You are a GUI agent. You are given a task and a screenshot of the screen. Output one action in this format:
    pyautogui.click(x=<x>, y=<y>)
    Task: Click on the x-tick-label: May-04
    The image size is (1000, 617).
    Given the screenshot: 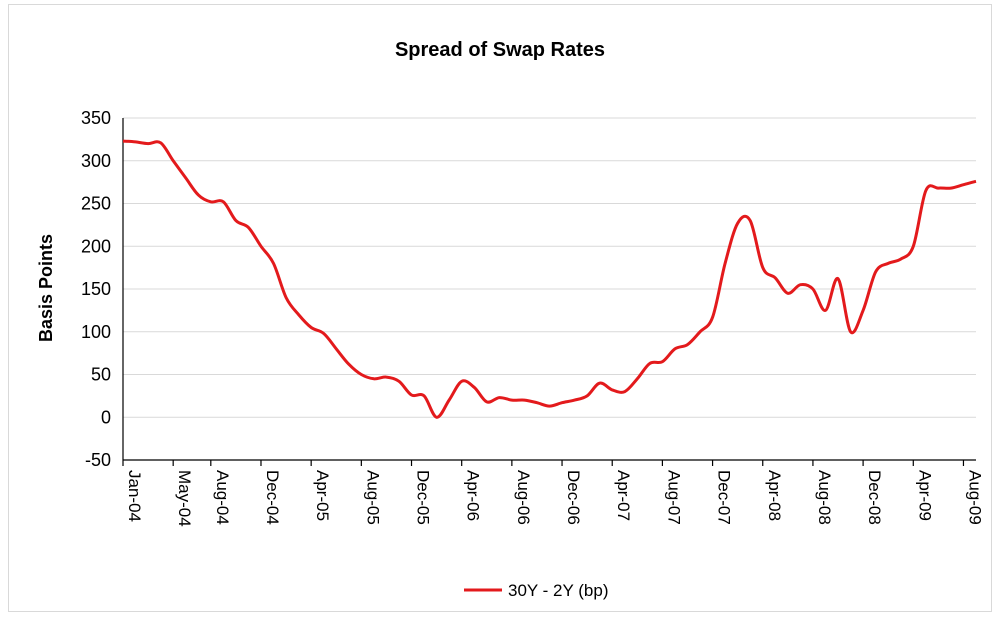 What is the action you would take?
    pyautogui.click(x=184, y=498)
    